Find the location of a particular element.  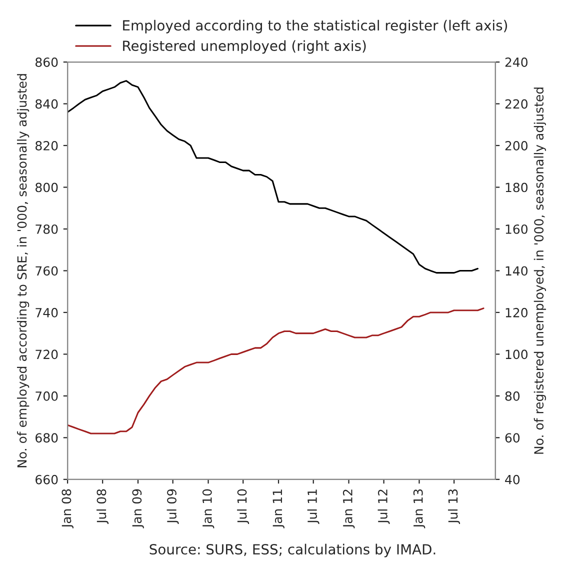

y-tick-label: 720 is located at coordinates (47, 355).